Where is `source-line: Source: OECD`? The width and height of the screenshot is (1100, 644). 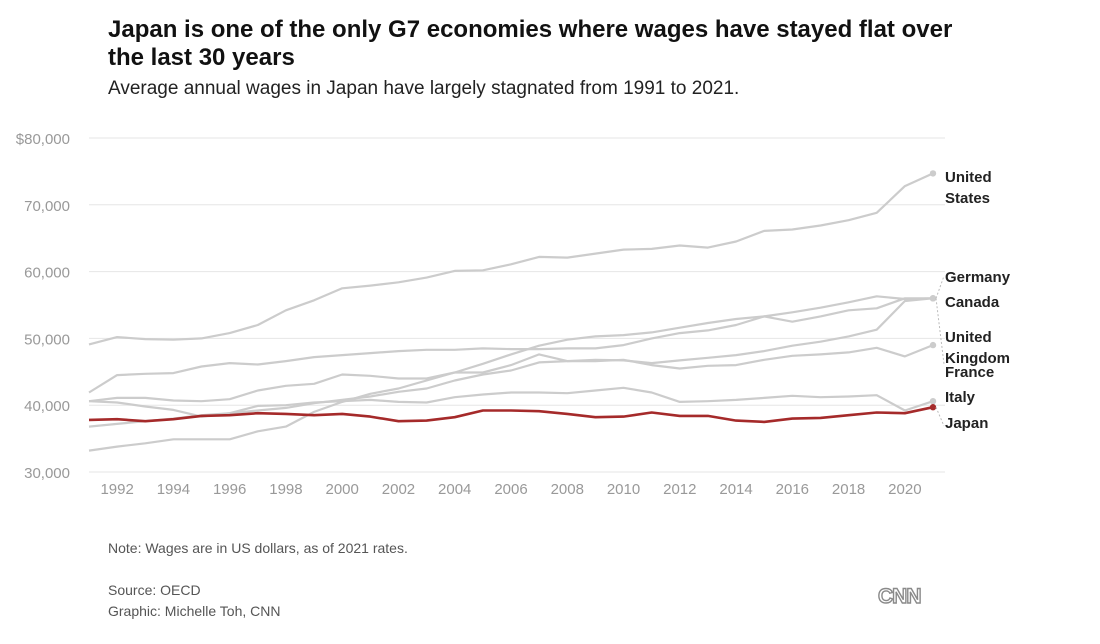
source-line: Source: OECD is located at coordinates (154, 590).